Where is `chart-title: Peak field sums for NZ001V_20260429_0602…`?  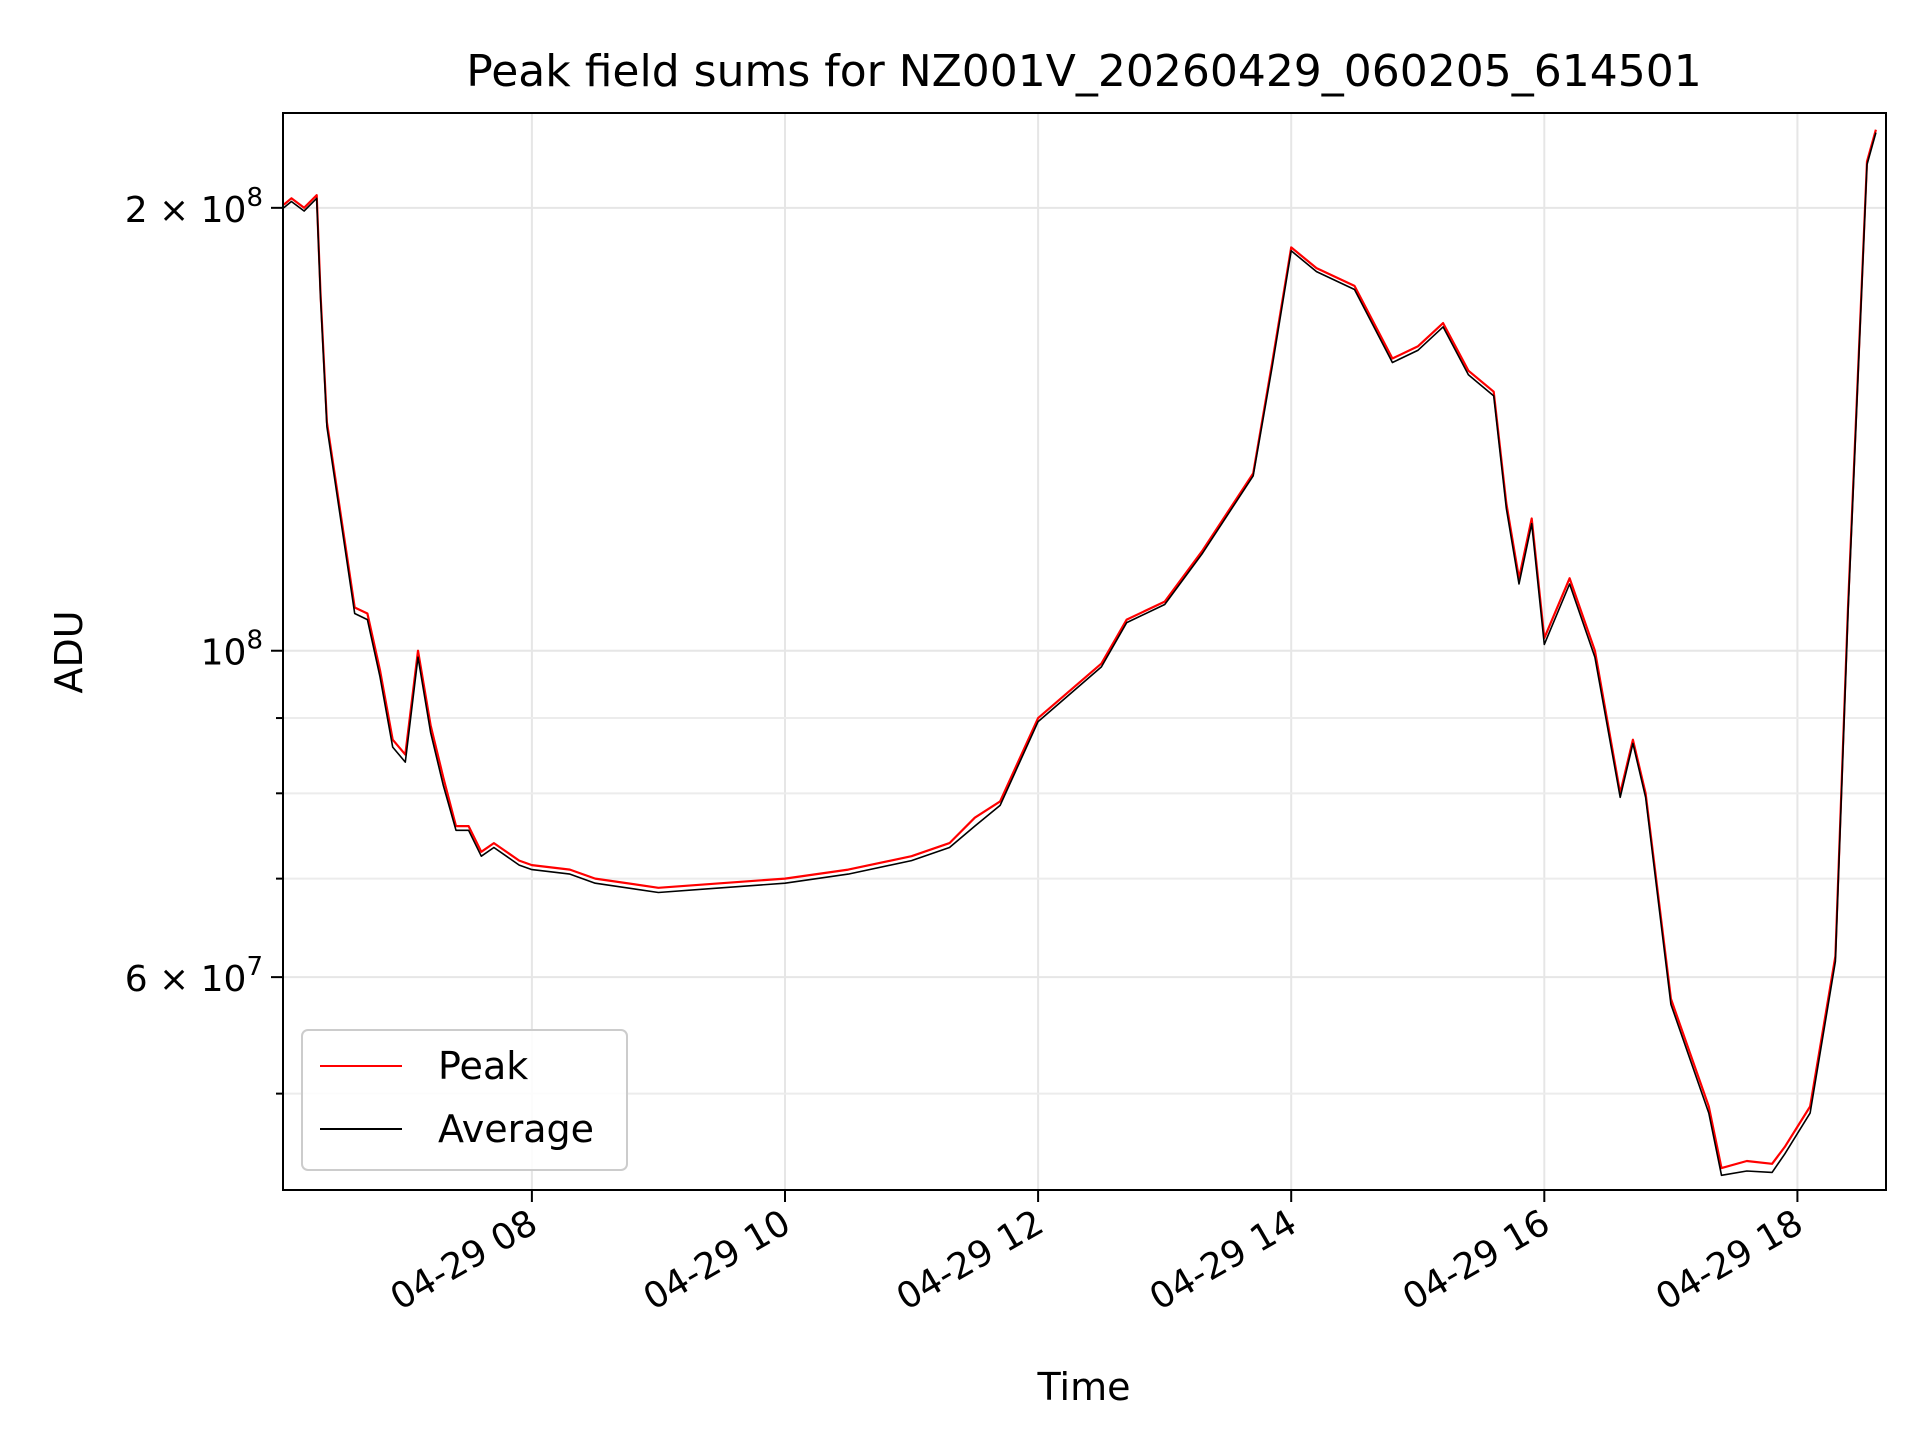 chart-title: Peak field sums for NZ001V_20260429_0602… is located at coordinates (1083, 71).